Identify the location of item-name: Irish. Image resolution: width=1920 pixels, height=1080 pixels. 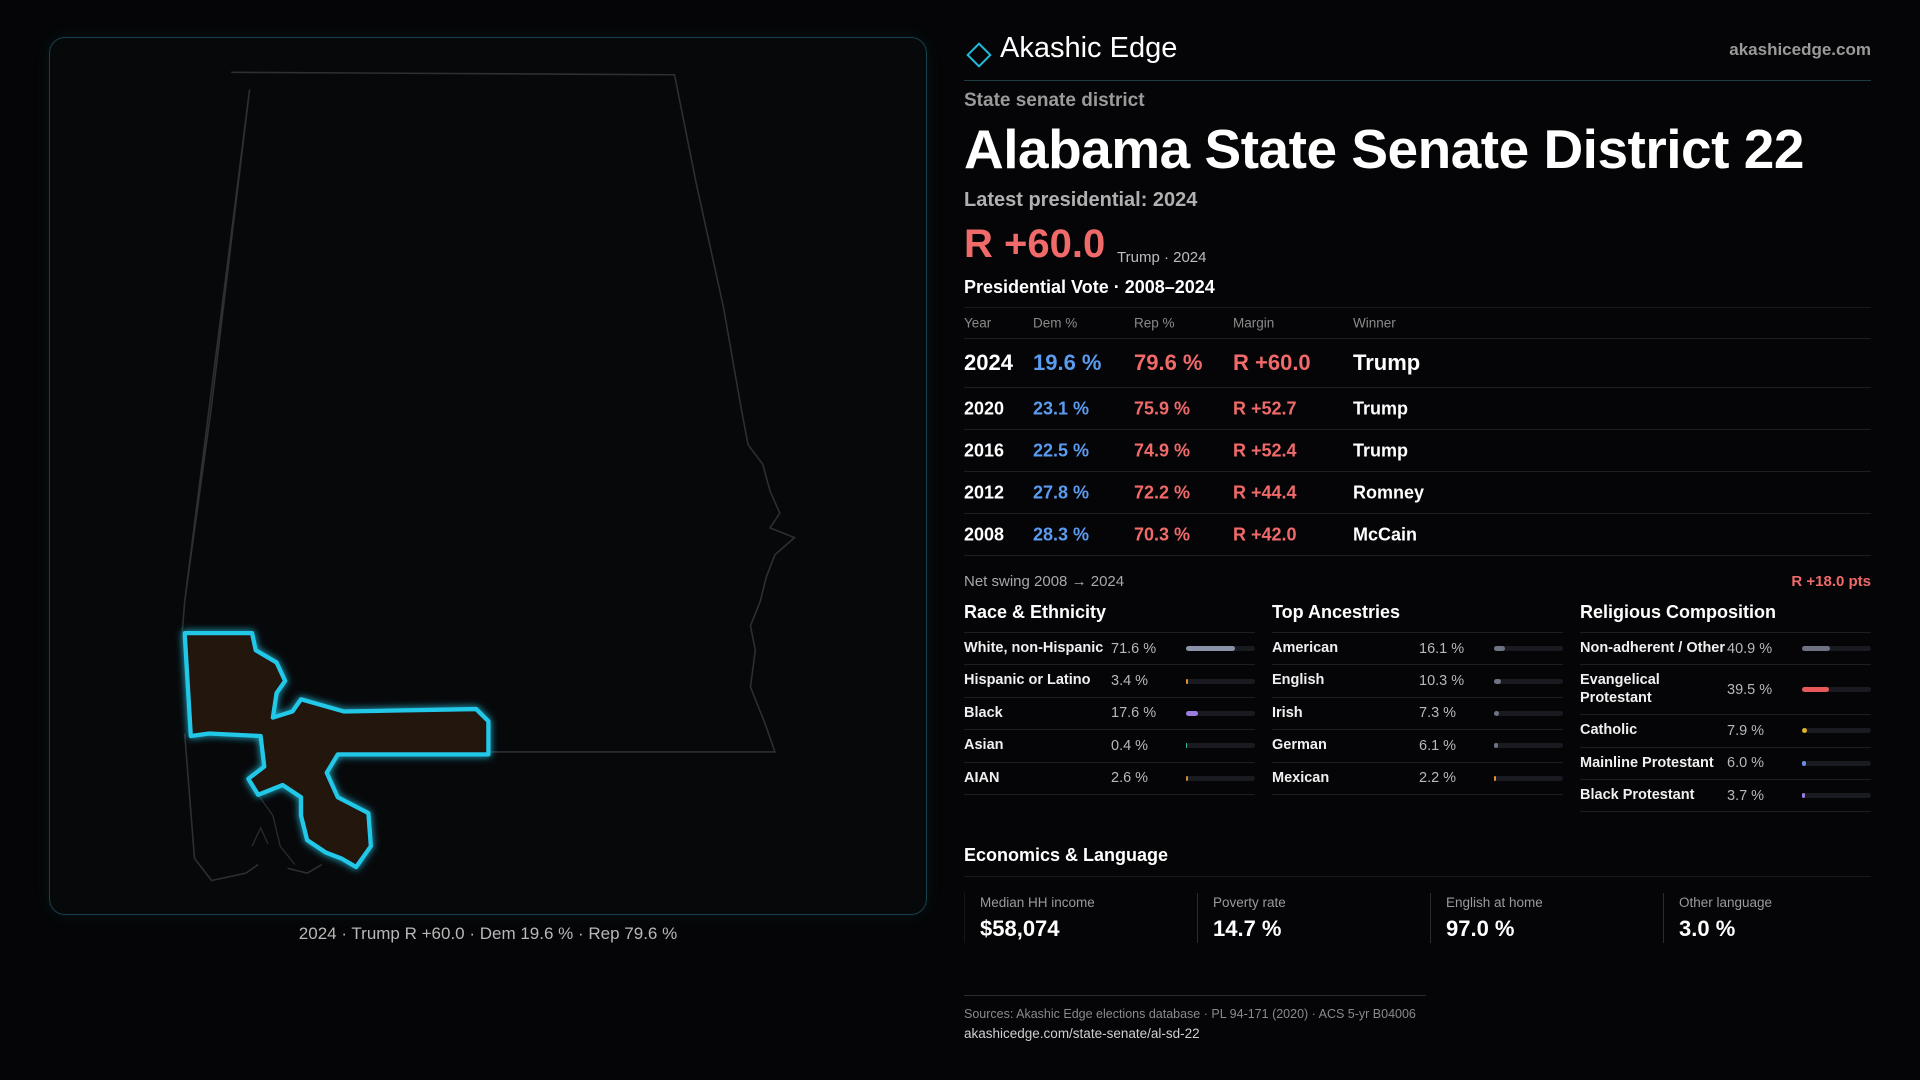
(1287, 712).